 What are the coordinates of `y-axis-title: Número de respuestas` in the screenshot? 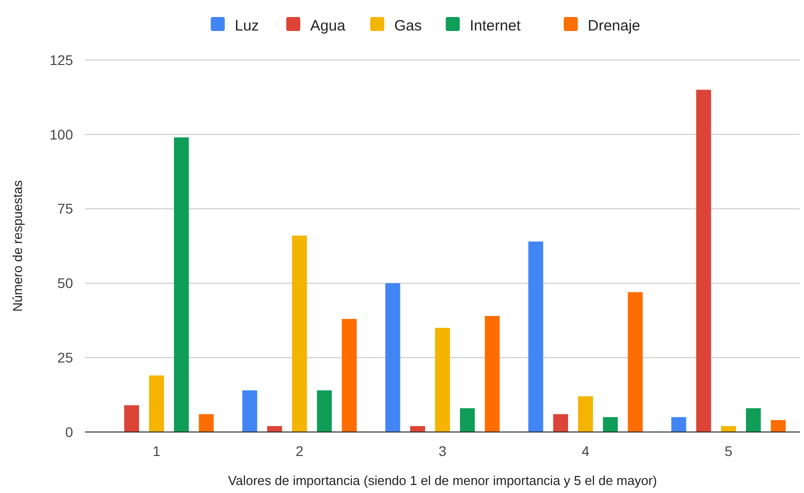 It's located at (17, 246).